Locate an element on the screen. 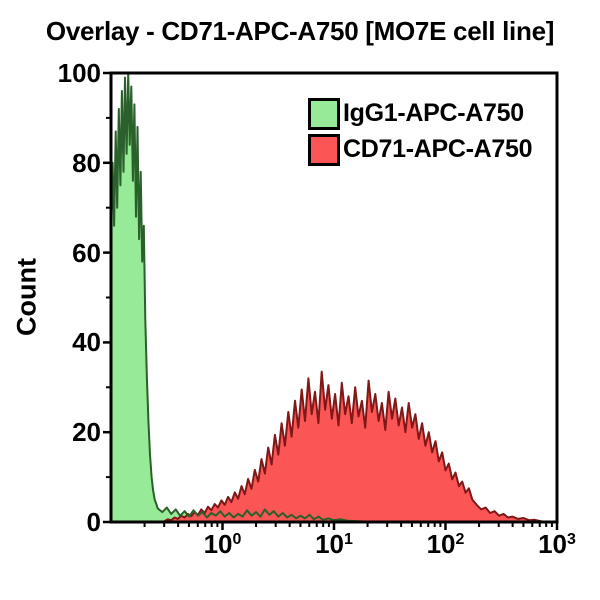 This screenshot has height=600, width=600. x-tick-exponent: 2 is located at coordinates (460, 539).